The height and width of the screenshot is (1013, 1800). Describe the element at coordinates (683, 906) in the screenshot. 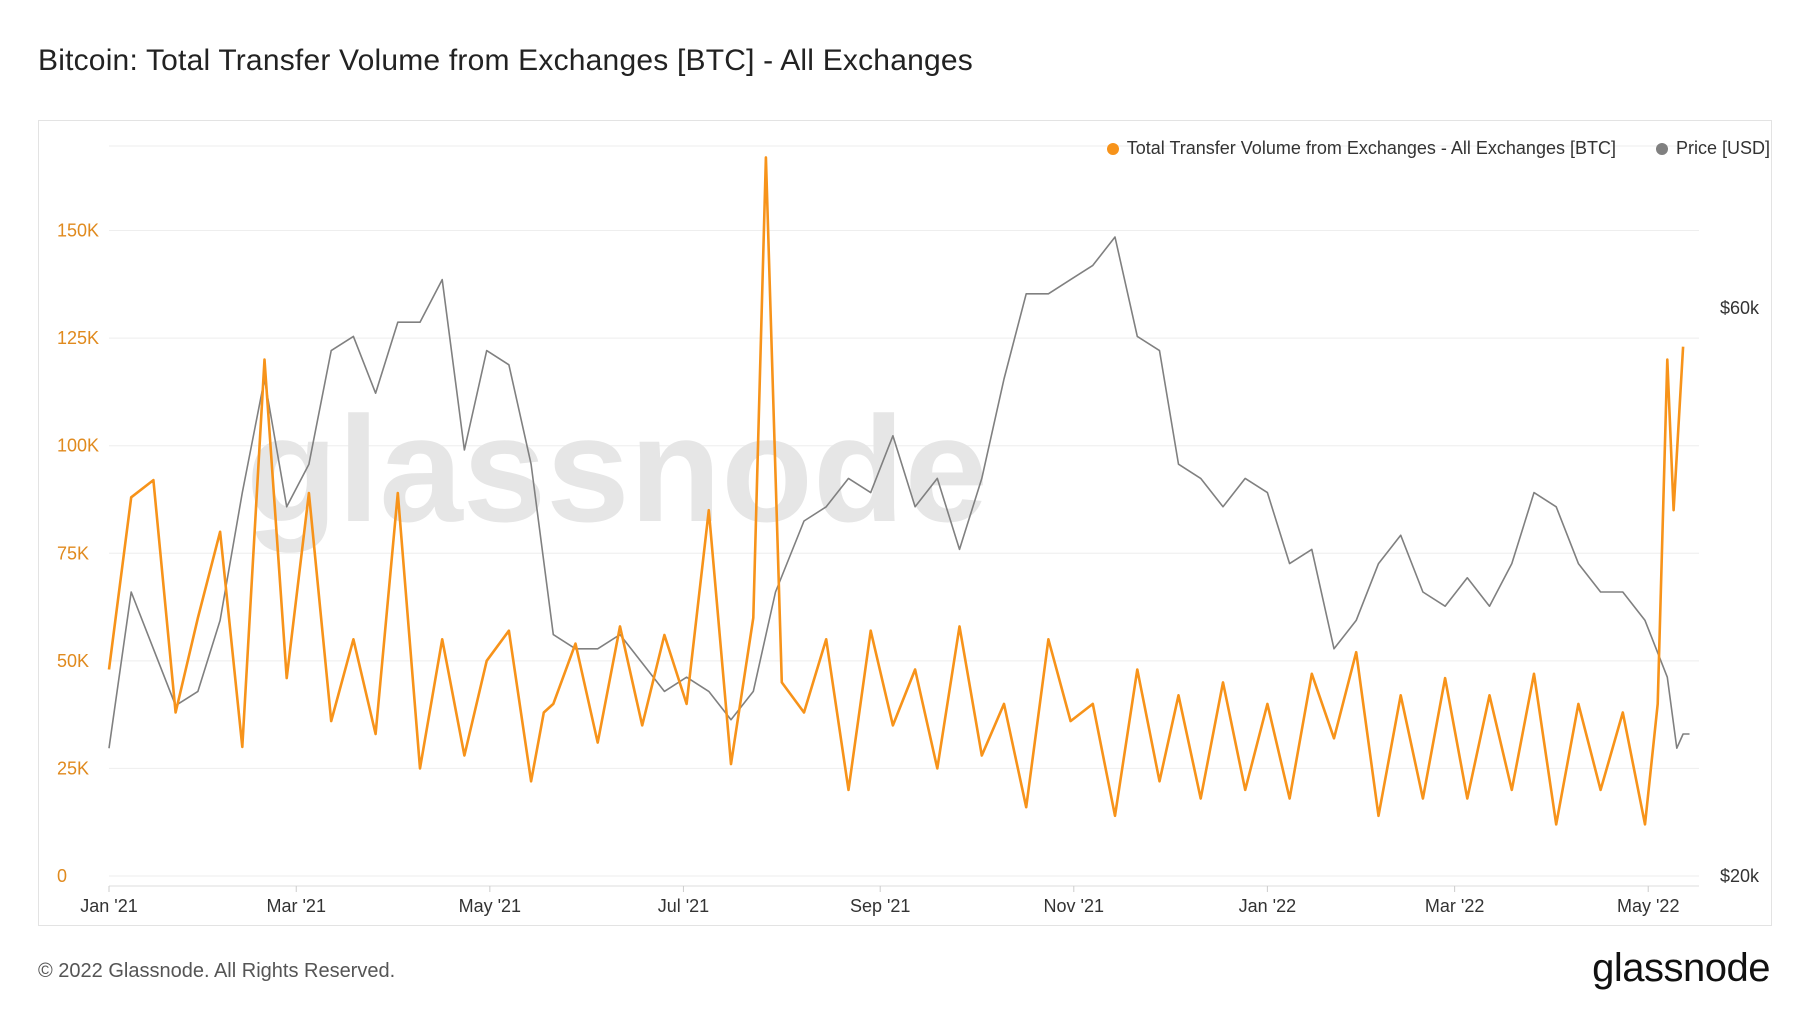

I see `x-tick-label: Jul '21` at that location.